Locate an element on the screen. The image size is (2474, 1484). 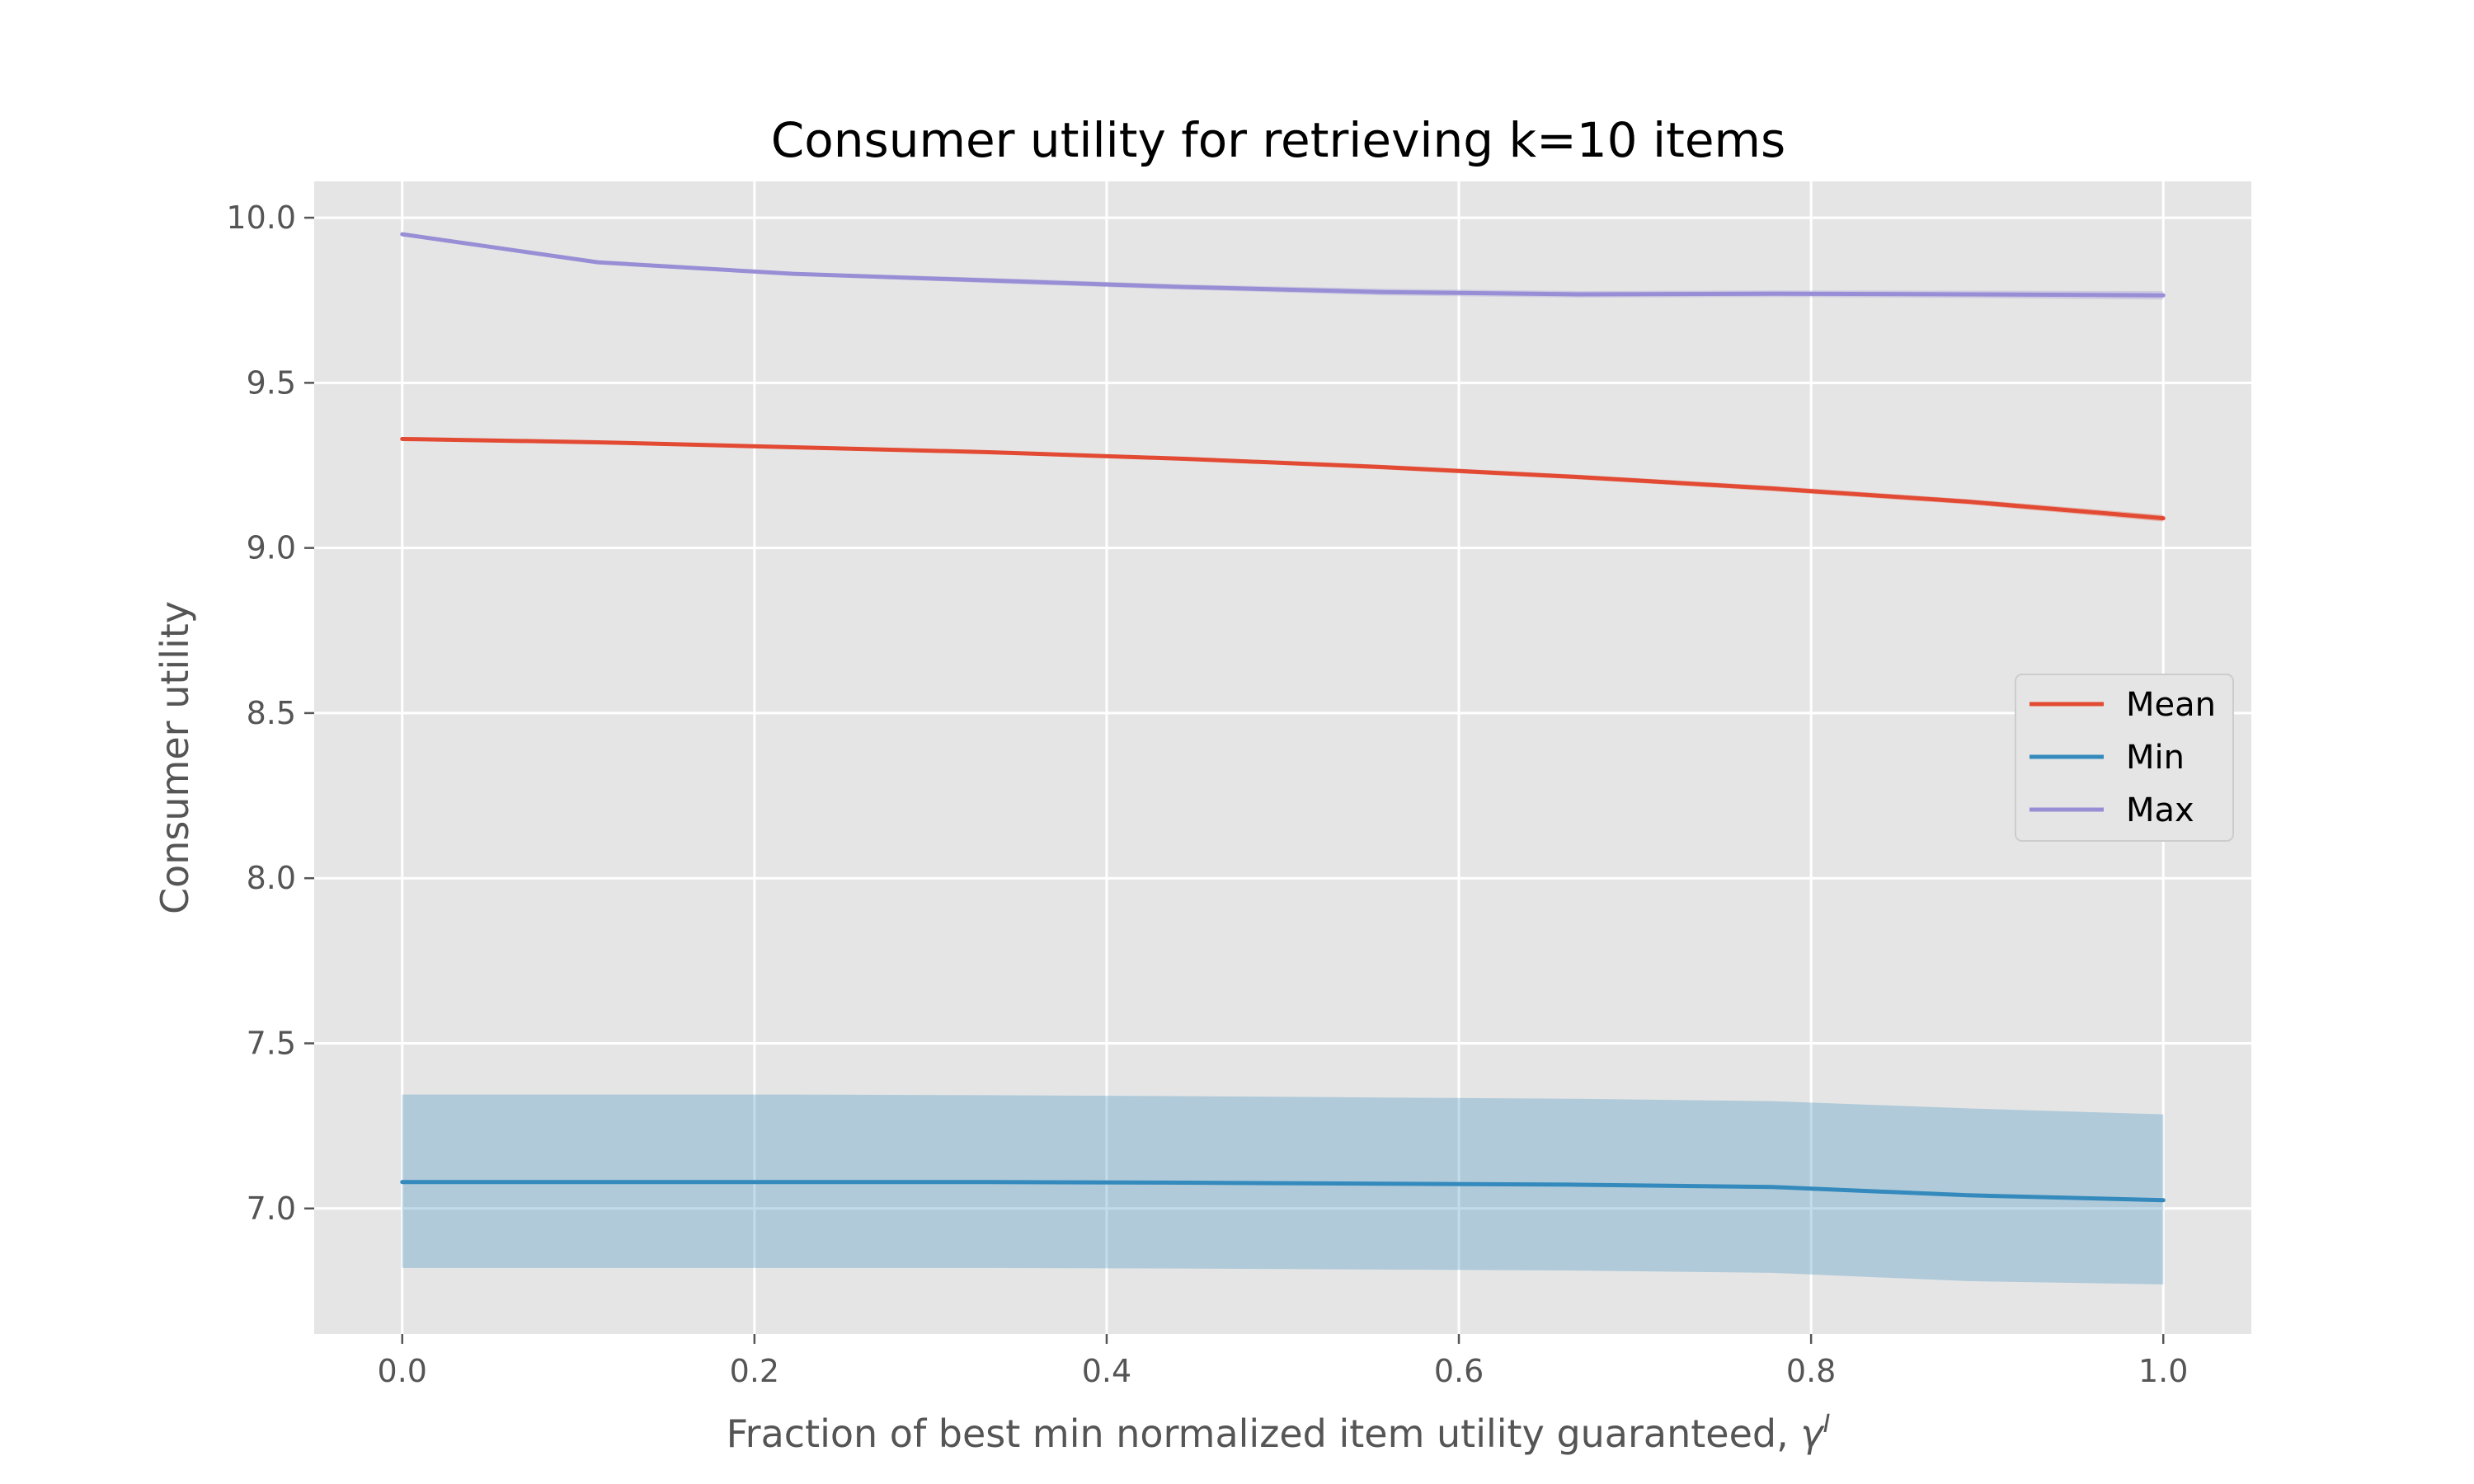
x-tick-label: 0.8 is located at coordinates (1811, 1371).